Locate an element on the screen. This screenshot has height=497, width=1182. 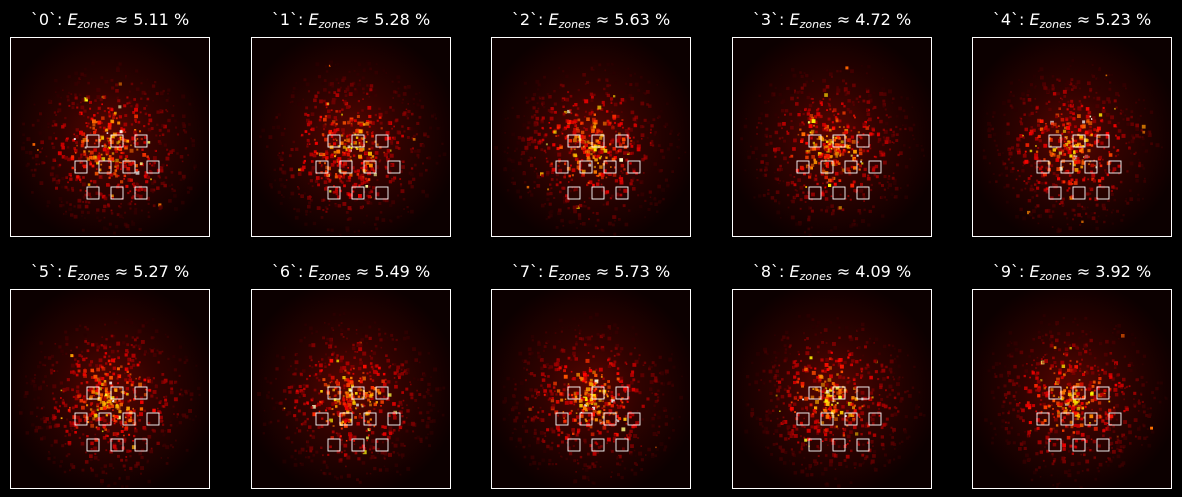
panel-0: `0`: Ezones ≈ 5.11 % is located at coordinates (110, 122).